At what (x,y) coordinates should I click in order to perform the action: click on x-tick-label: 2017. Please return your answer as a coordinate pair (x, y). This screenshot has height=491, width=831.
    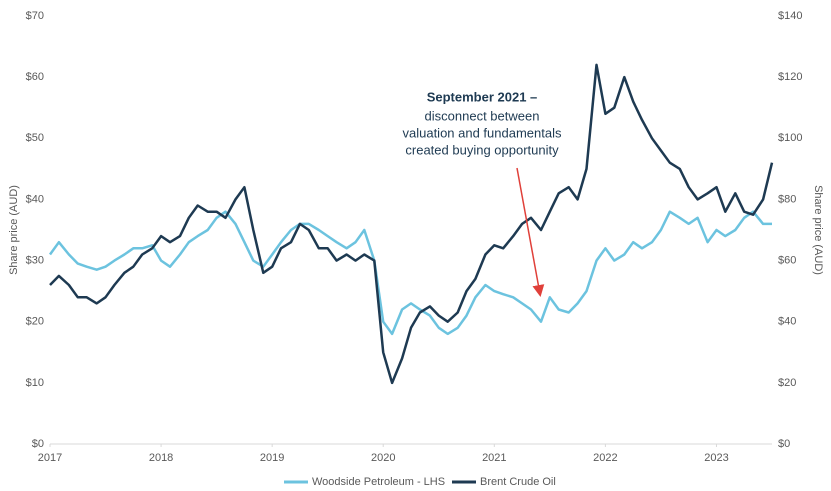
    Looking at the image, I should click on (50, 458).